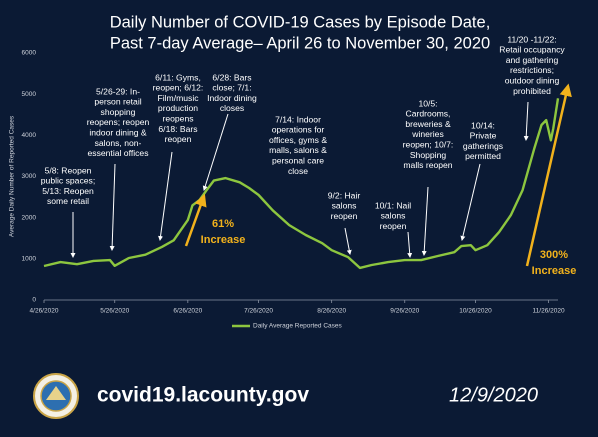 The image size is (598, 437). What do you see at coordinates (231, 77) in the screenshot?
I see `annotation: 6/28: Bars` at bounding box center [231, 77].